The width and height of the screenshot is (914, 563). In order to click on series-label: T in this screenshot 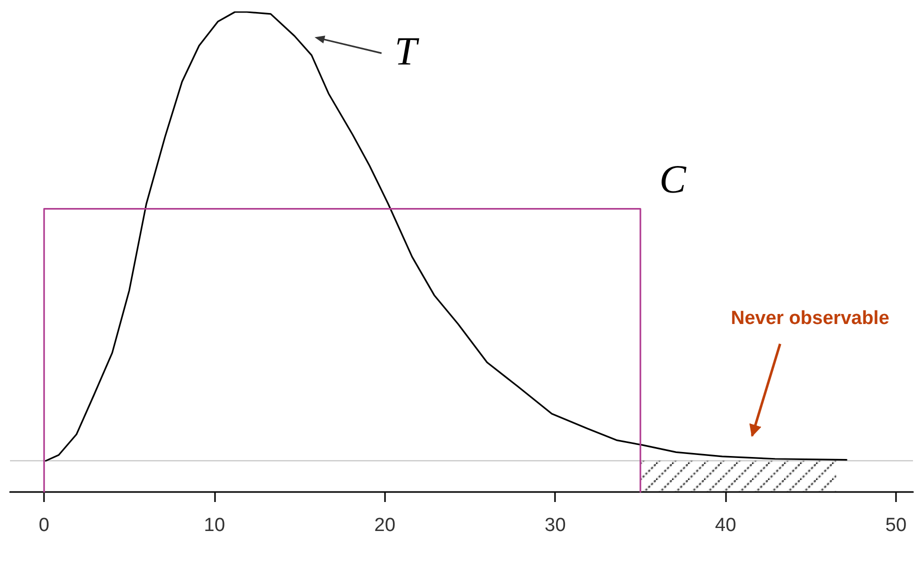, I will do `click(407, 51)`.